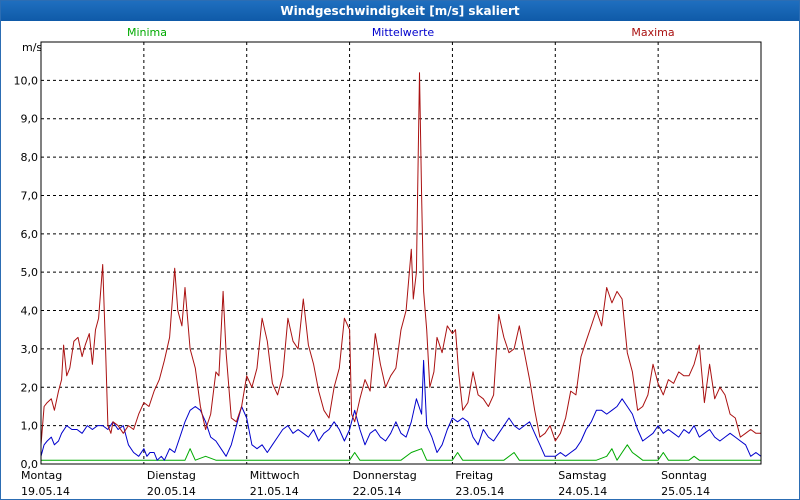 The image size is (800, 500). Describe the element at coordinates (171, 475) in the screenshot. I see `x-tick-day: Dienstag` at that location.